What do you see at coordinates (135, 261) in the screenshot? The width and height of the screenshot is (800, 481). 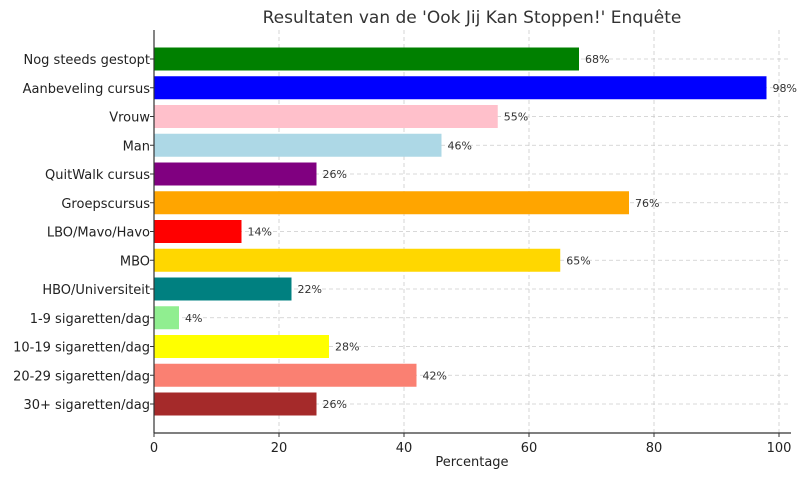 I see `y-tick-label: MBO` at bounding box center [135, 261].